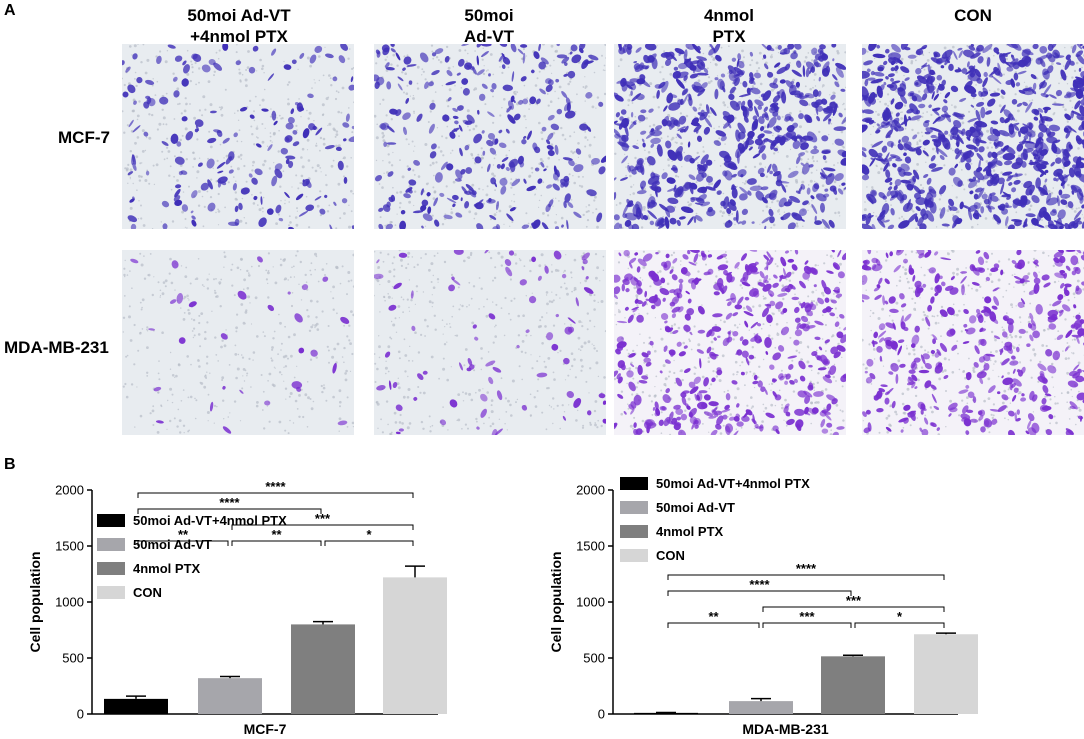  I want to click on chart1-ytick-label-1: 500, so click(73, 658).